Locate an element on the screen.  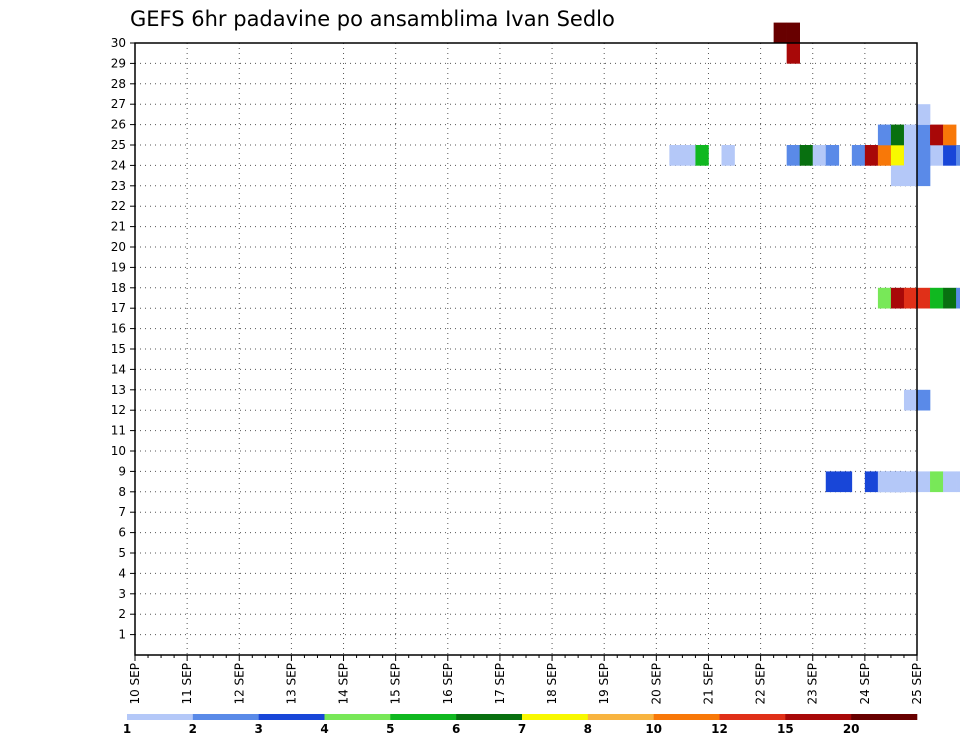
y-tick-label: 11 is located at coordinates (118, 431).